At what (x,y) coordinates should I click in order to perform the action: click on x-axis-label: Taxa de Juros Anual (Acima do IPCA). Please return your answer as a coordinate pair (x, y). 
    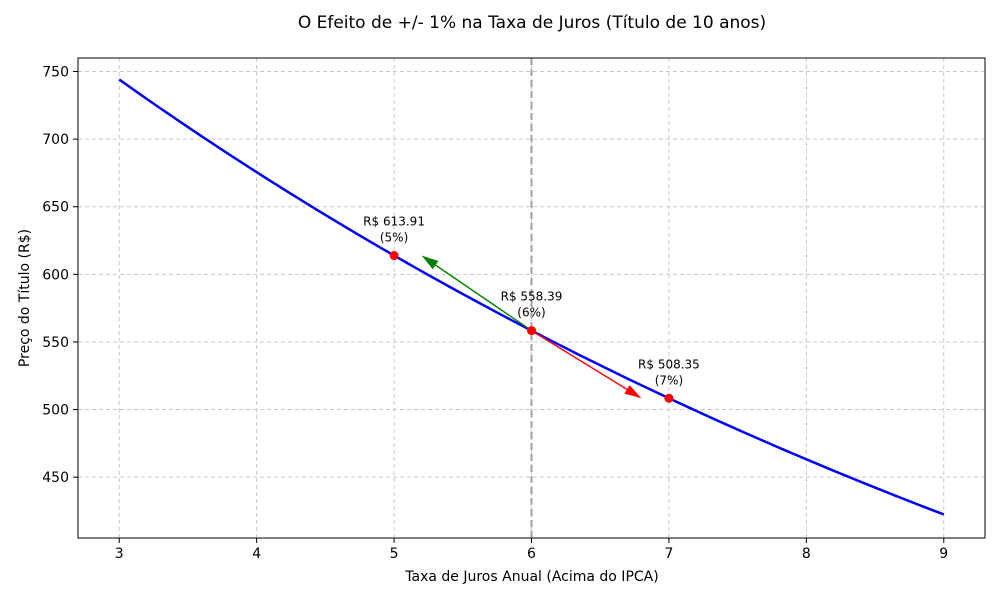
    Looking at the image, I should click on (531, 577).